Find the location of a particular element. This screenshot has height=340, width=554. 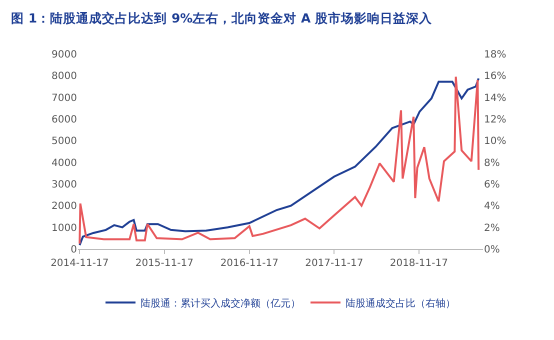

x-tick-label: 2016-11-17 is located at coordinates (249, 263).